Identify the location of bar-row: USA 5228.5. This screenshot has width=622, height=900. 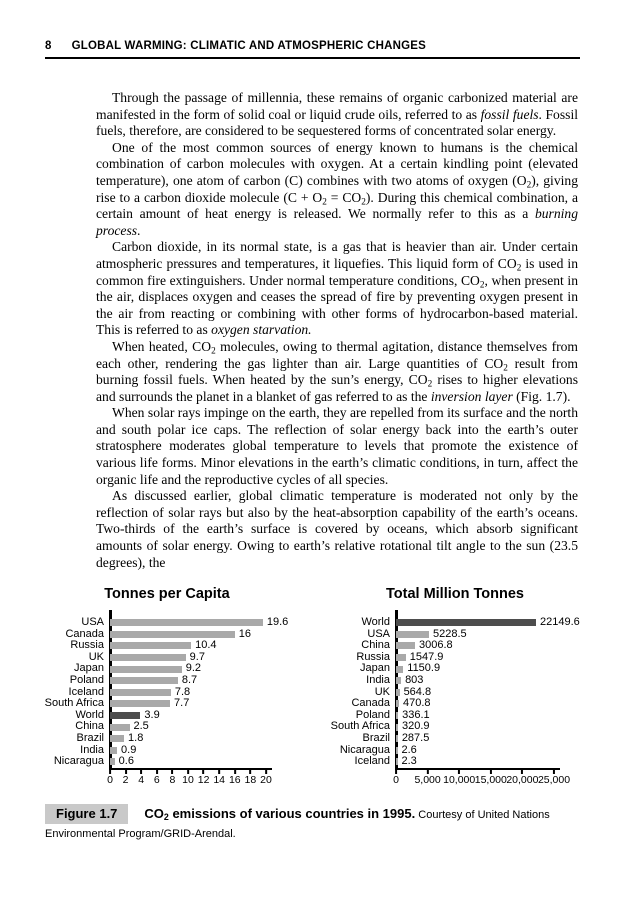
(455, 634).